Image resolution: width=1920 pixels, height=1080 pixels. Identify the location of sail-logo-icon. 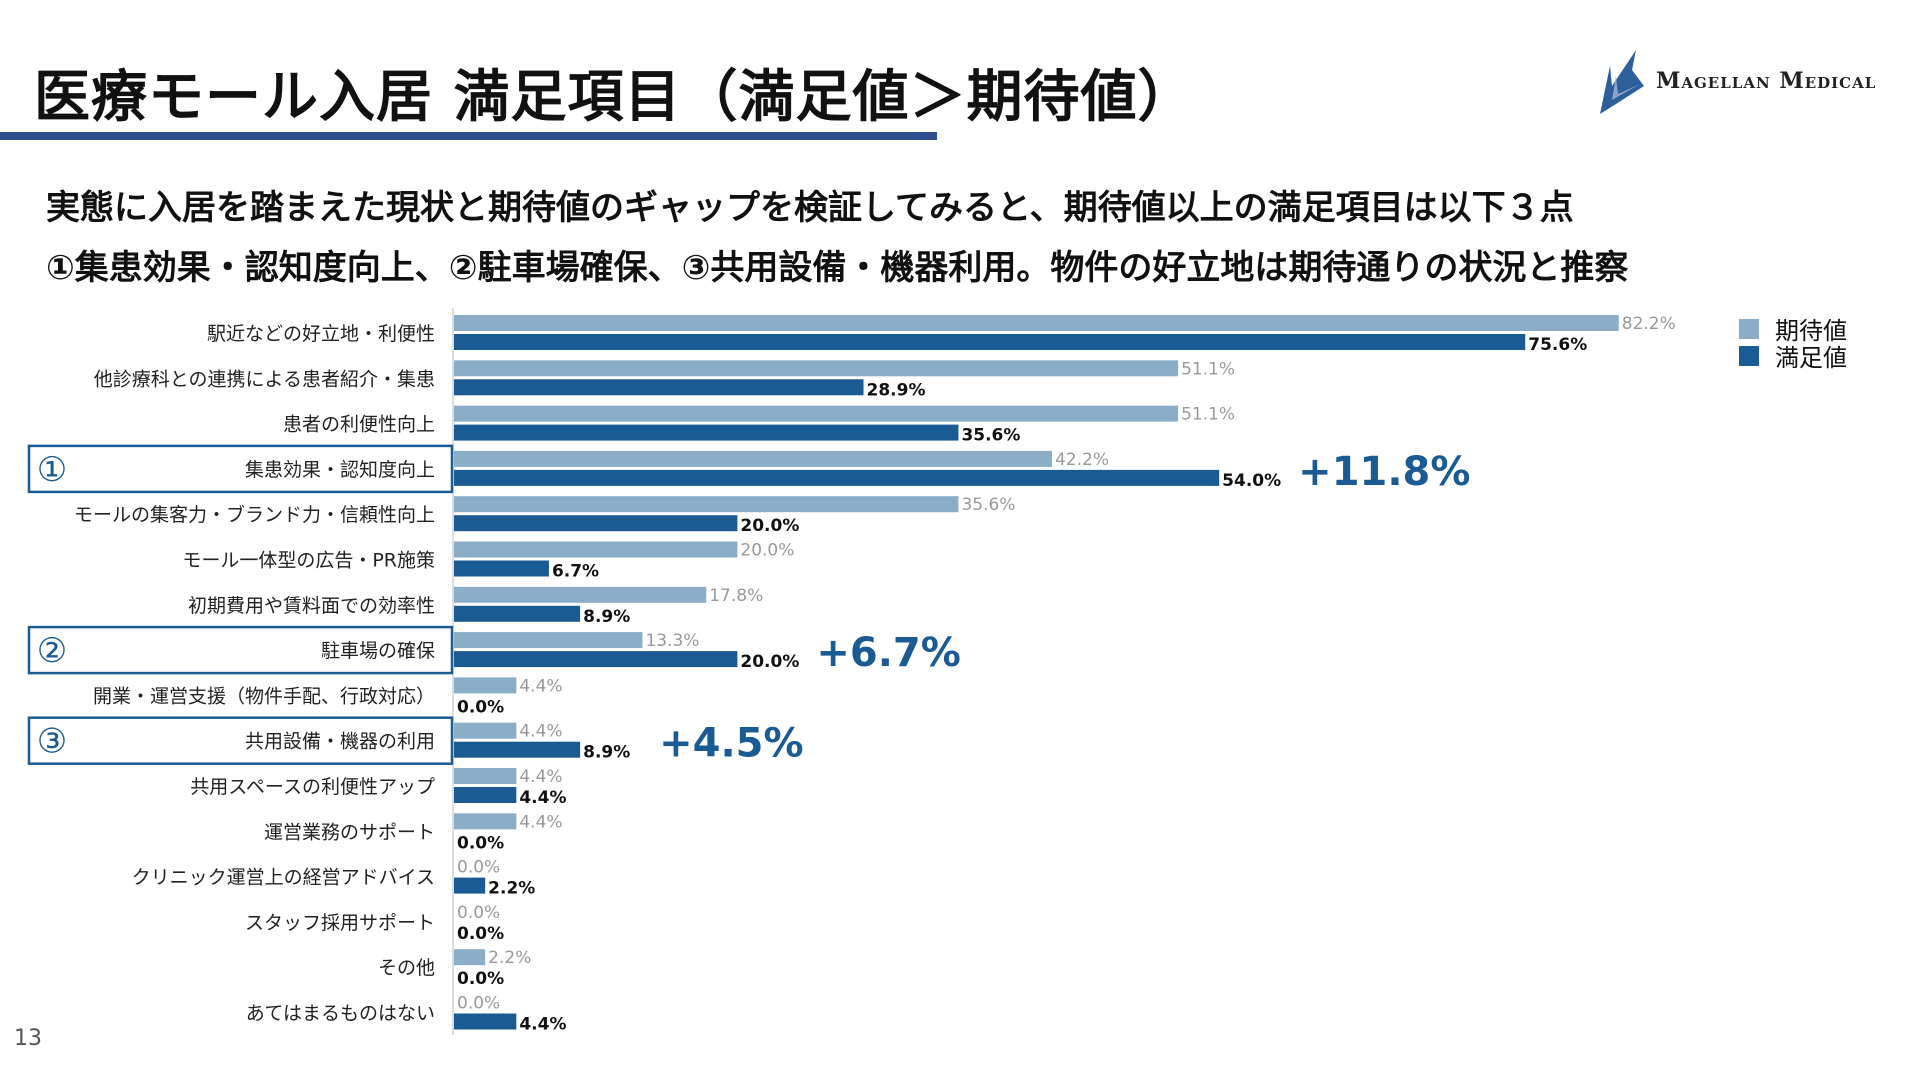
(1622, 82).